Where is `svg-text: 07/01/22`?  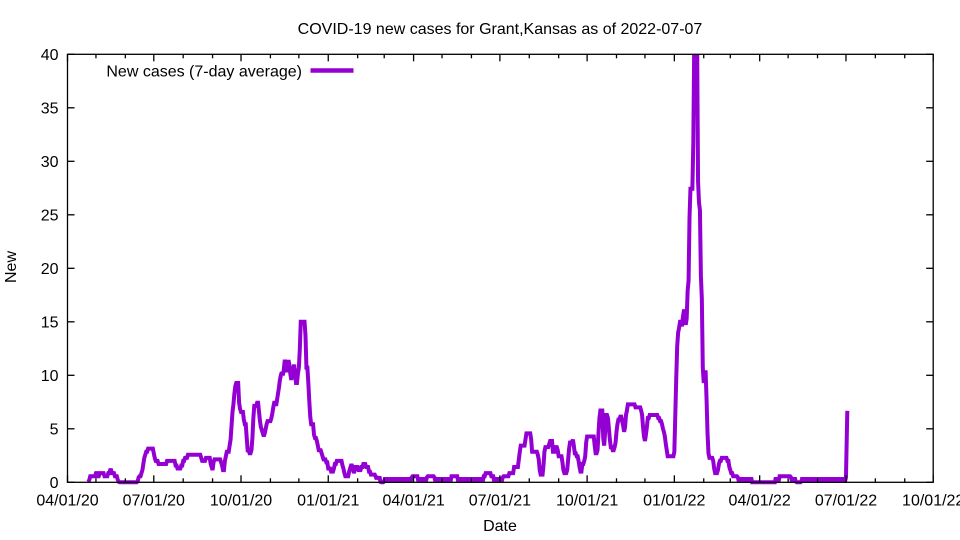 svg-text: 07/01/22 is located at coordinates (846, 501).